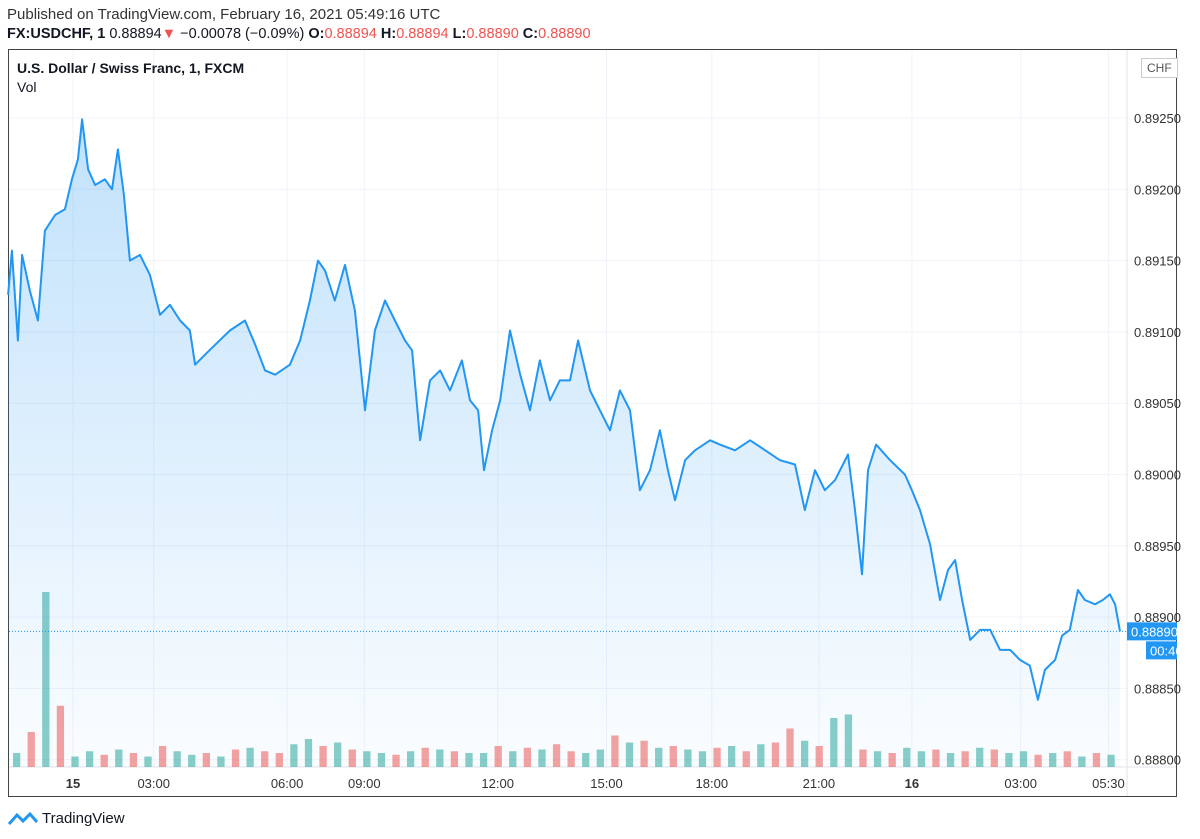 This screenshot has height=839, width=1200. I want to click on tradingview-logo: TradingView, so click(66, 818).